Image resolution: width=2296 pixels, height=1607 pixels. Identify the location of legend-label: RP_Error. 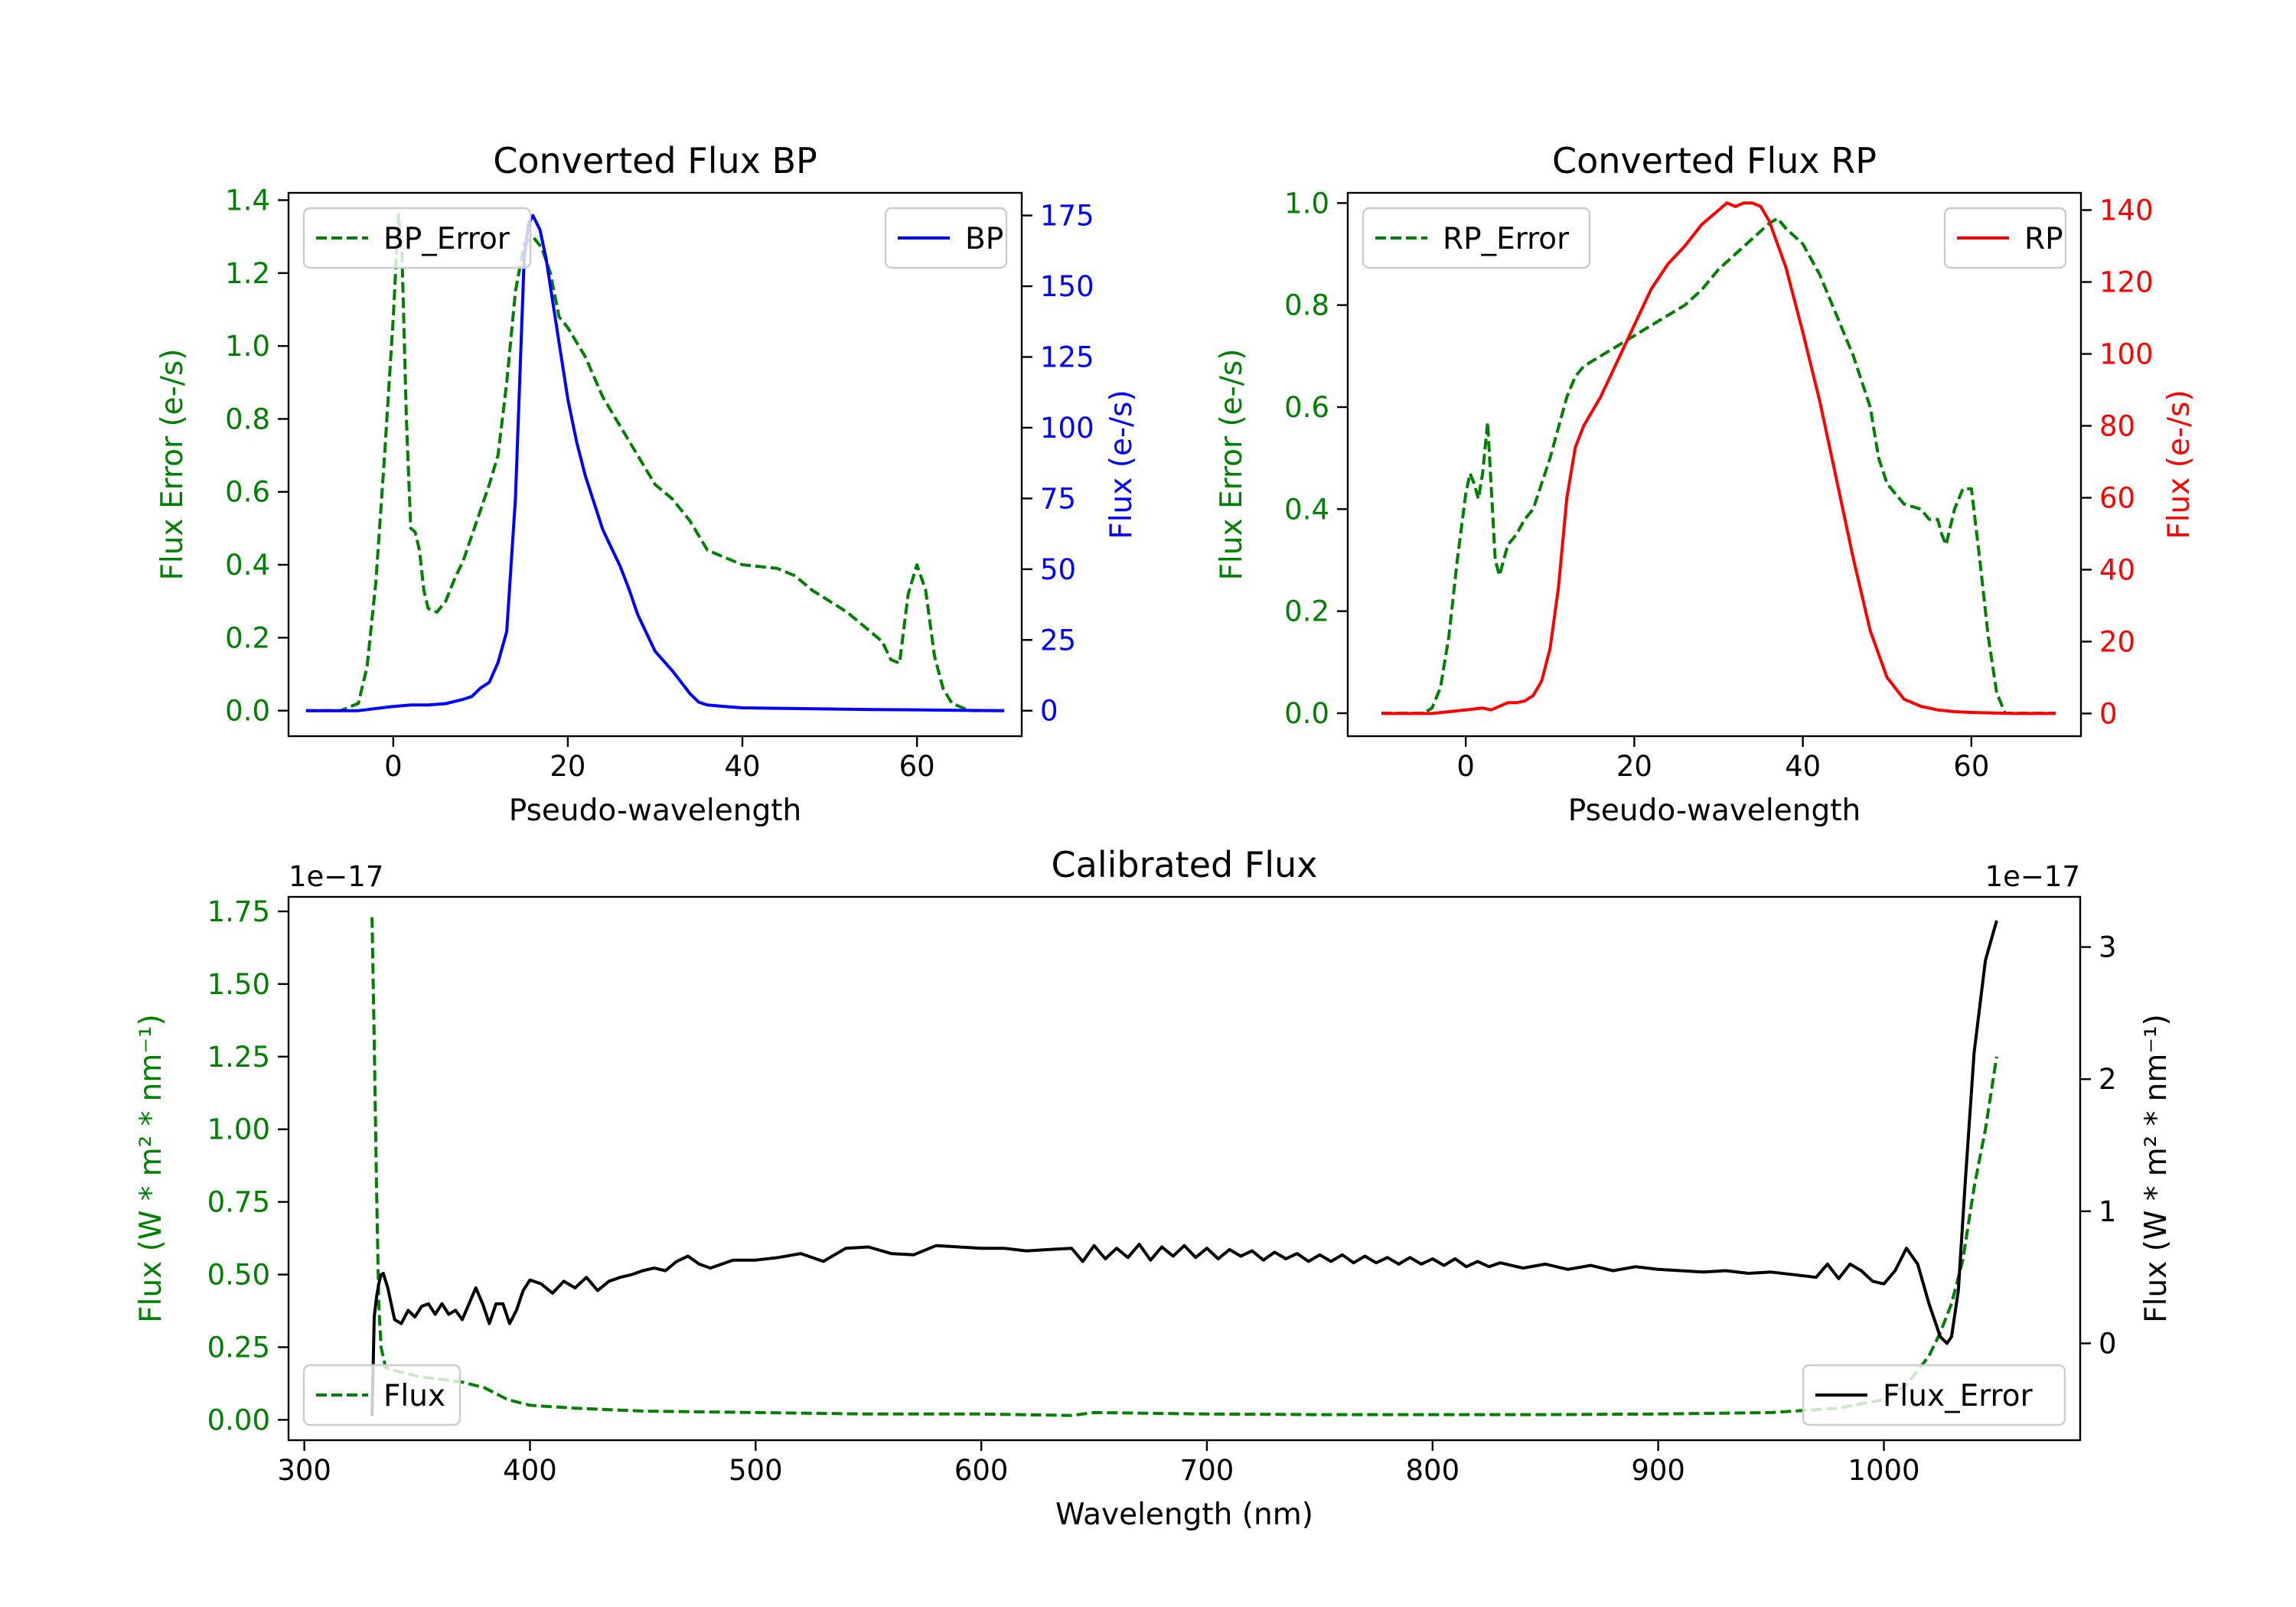
(1506, 239).